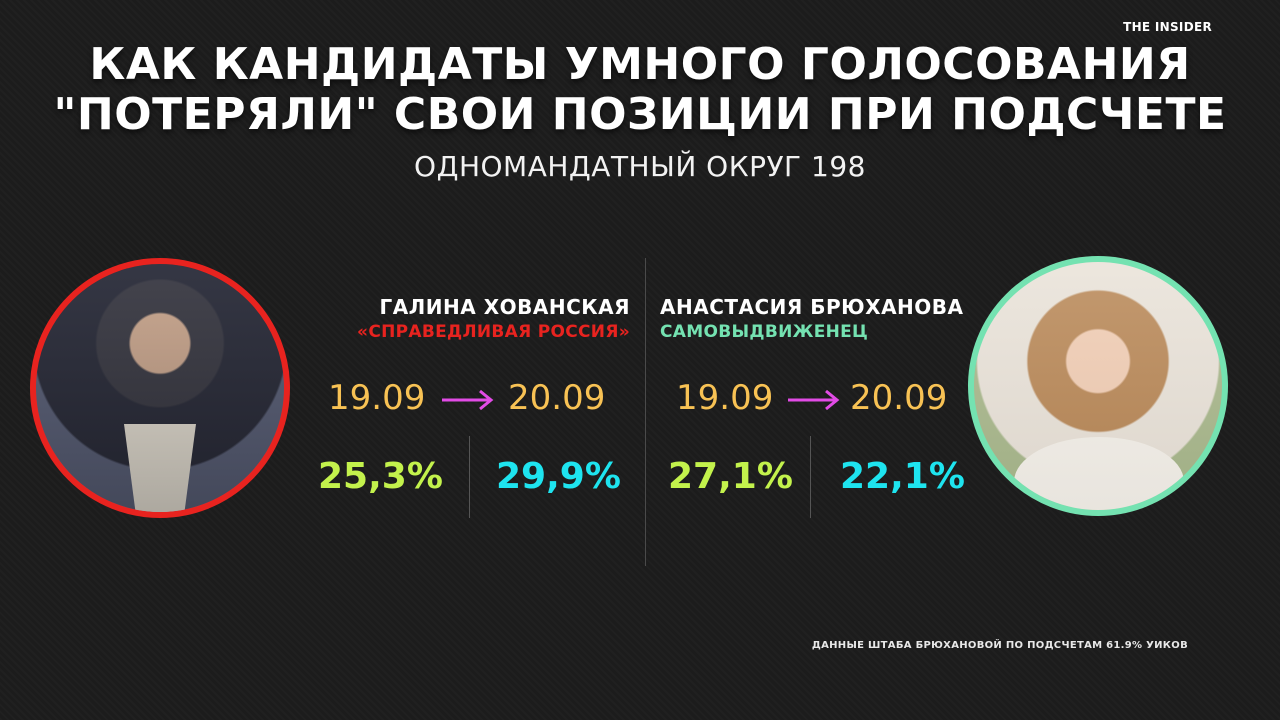 The image size is (1280, 720). What do you see at coordinates (810, 477) in the screenshot?
I see `value-divider-right` at bounding box center [810, 477].